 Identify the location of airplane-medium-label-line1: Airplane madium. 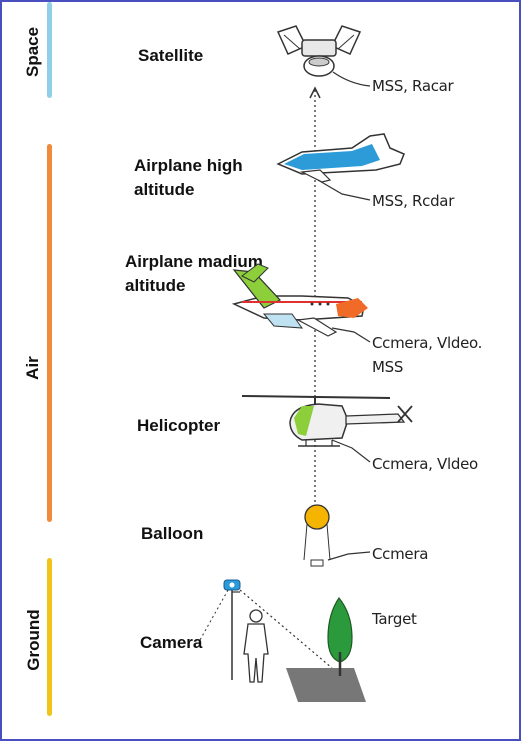
(194, 261).